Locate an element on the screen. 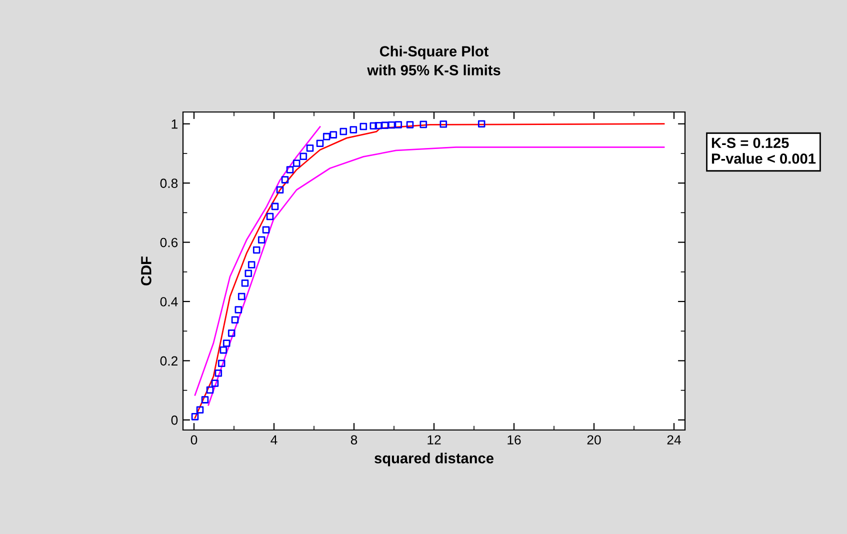  y-tick-label: 0.4 is located at coordinates (169, 301).